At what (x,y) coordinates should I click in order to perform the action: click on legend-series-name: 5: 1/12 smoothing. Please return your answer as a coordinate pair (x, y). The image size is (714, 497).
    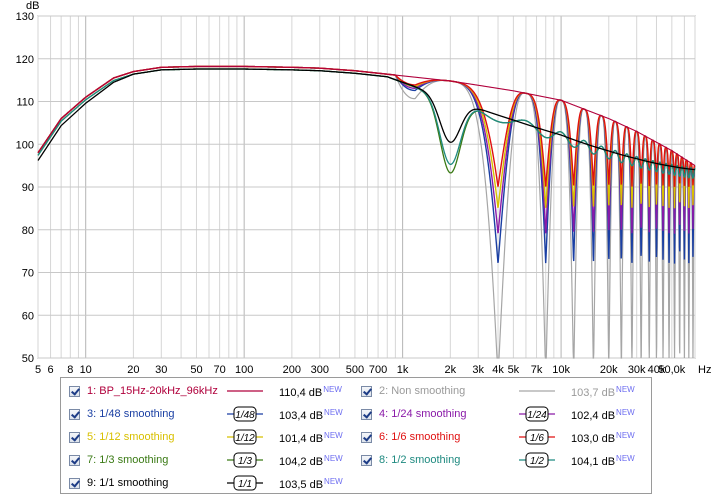
    Looking at the image, I should click on (131, 437).